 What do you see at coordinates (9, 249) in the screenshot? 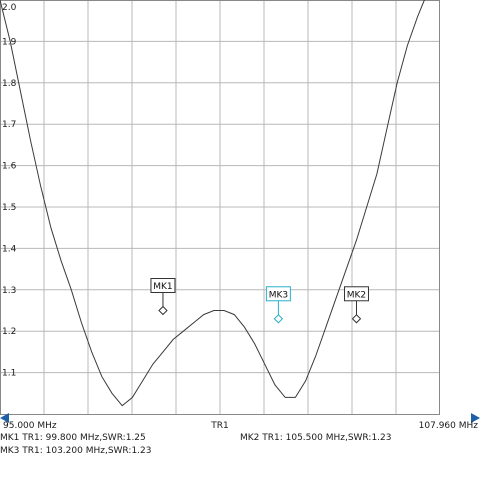
I see `y-tick-label: 1.4` at bounding box center [9, 249].